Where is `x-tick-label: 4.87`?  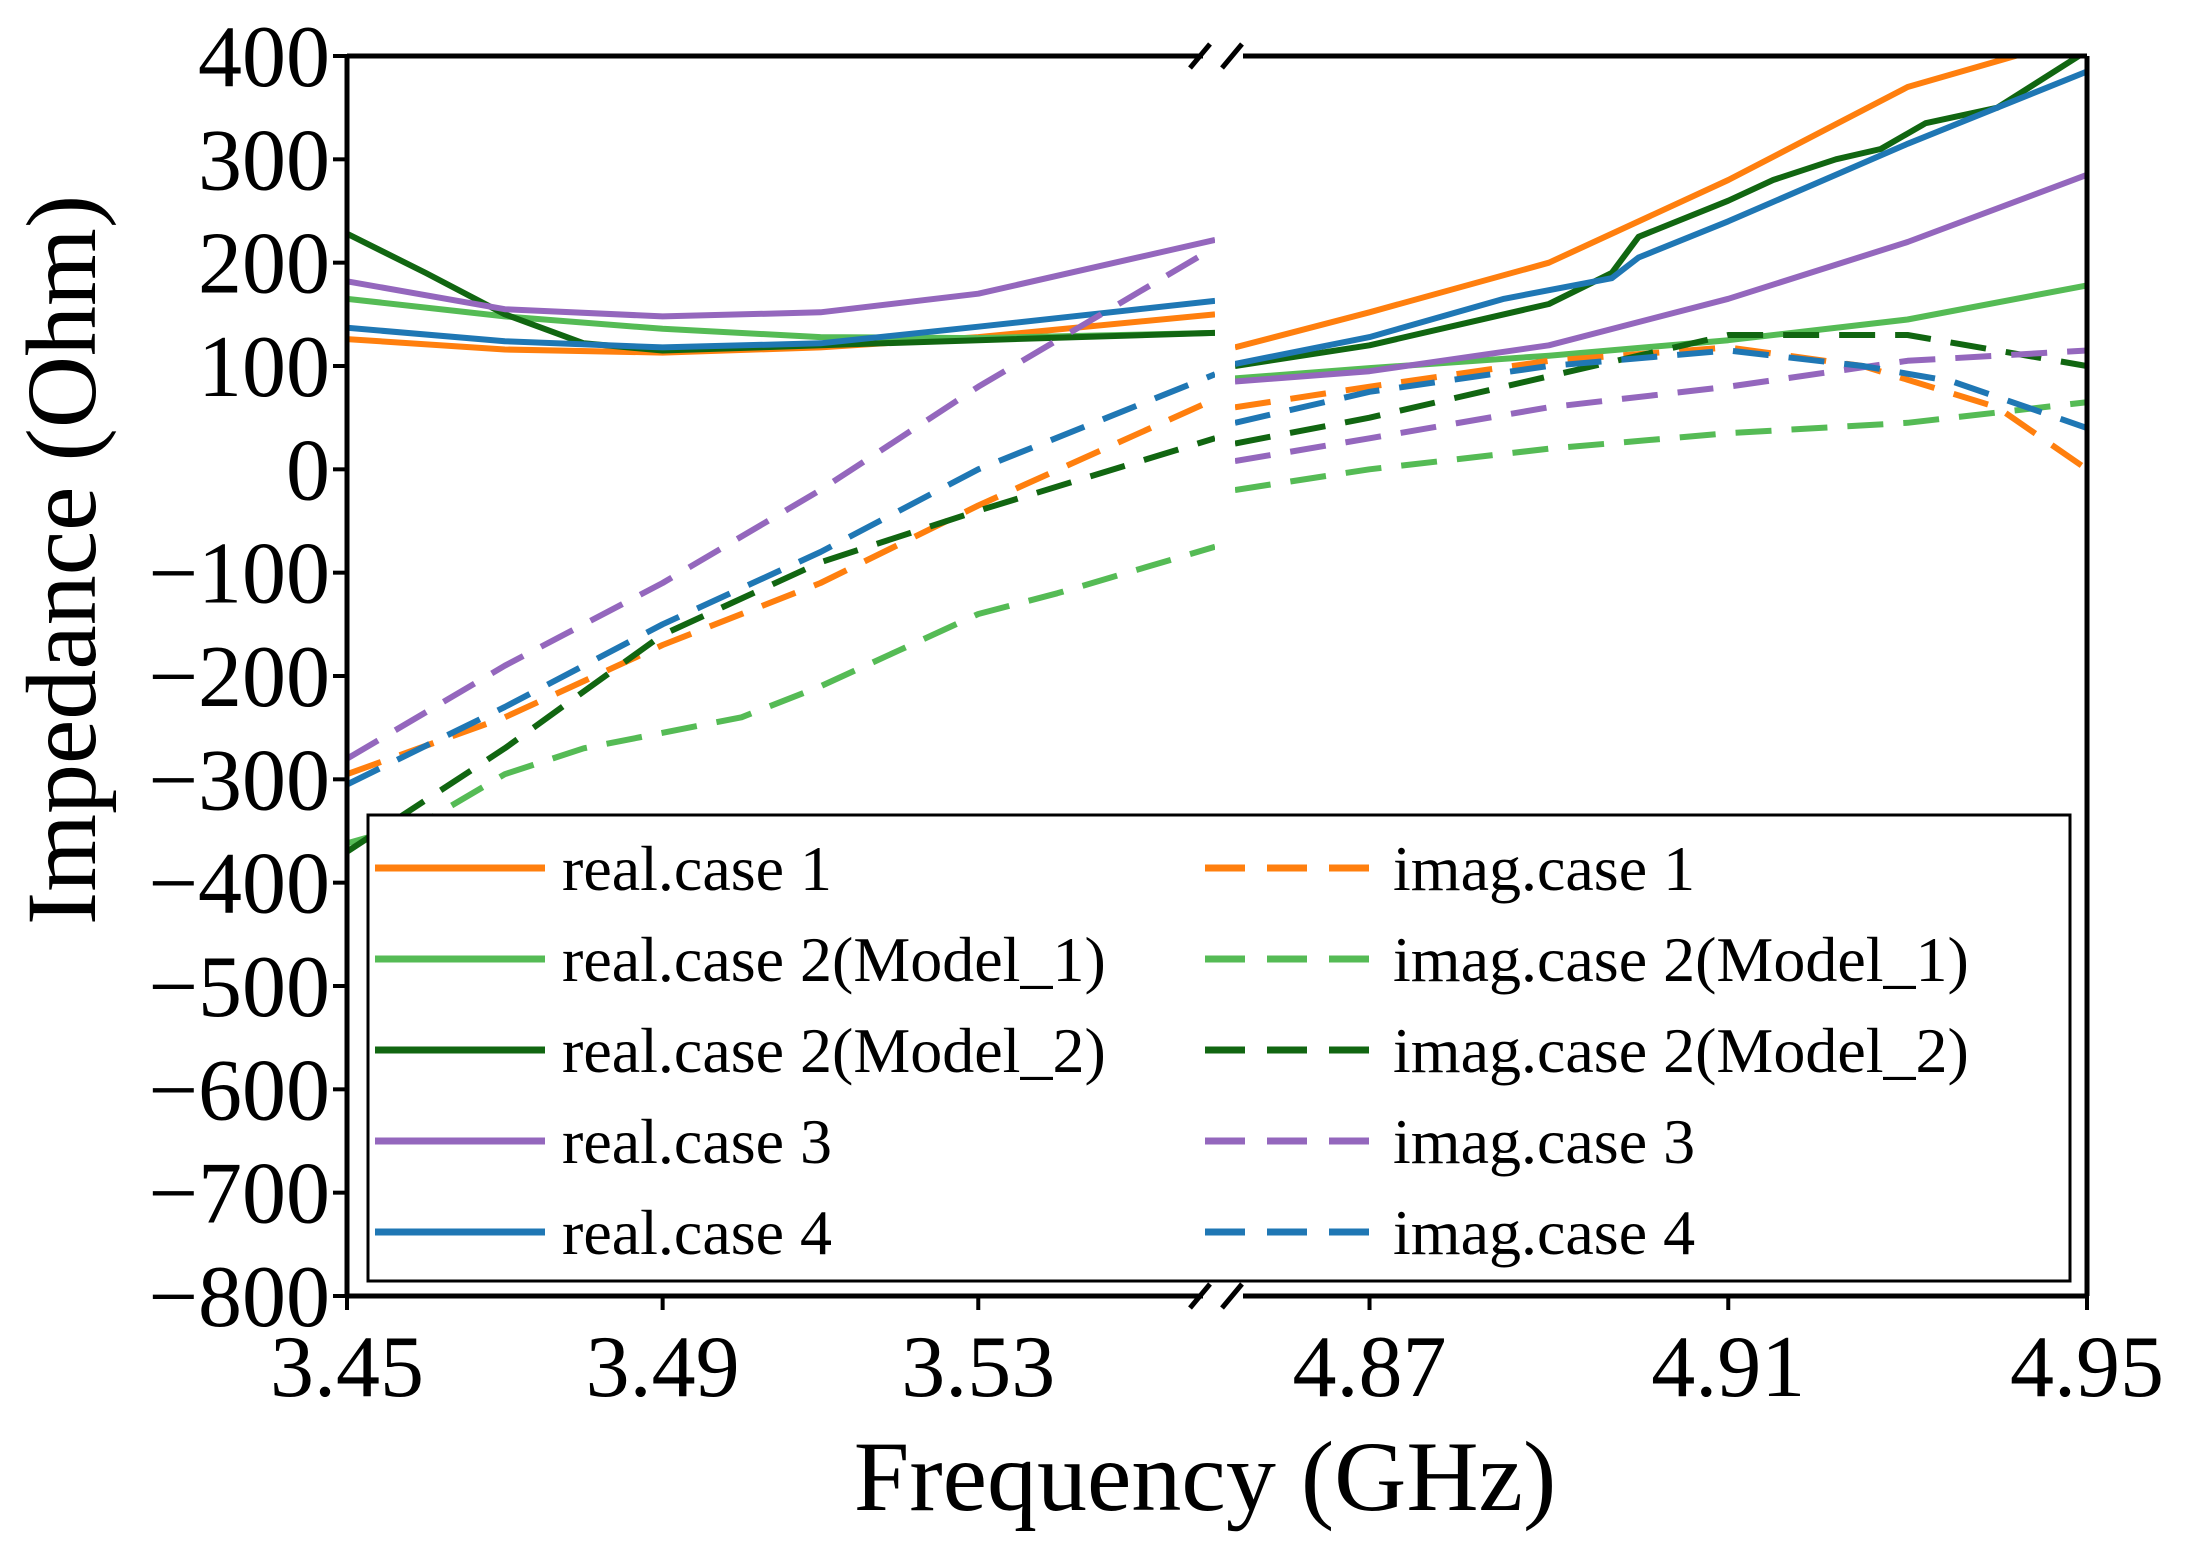 x-tick-label: 4.87 is located at coordinates (1370, 1367).